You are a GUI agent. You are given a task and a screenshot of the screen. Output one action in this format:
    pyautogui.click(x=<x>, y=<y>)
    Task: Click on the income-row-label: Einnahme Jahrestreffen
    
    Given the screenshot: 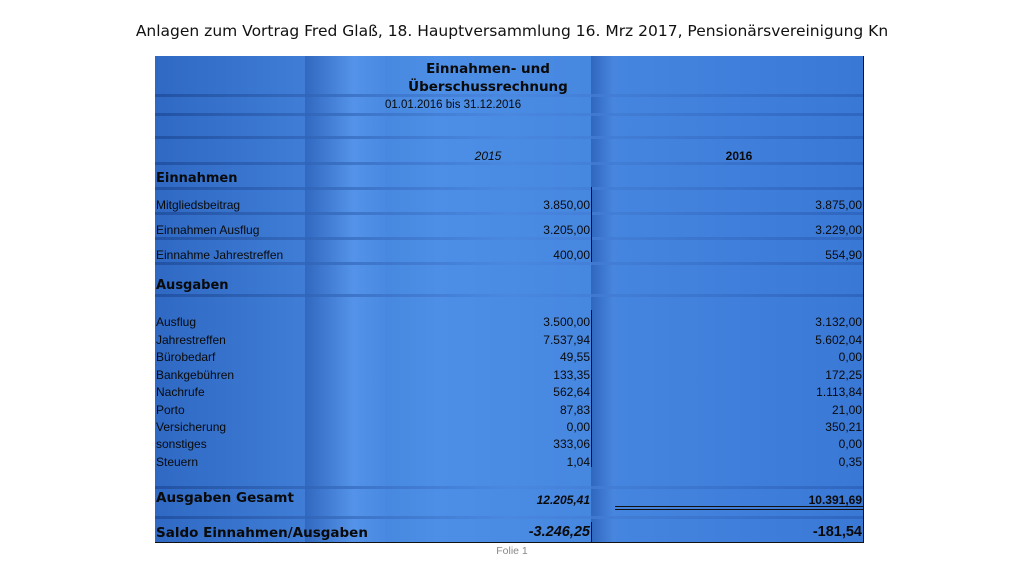 What is the action you would take?
    pyautogui.click(x=220, y=255)
    